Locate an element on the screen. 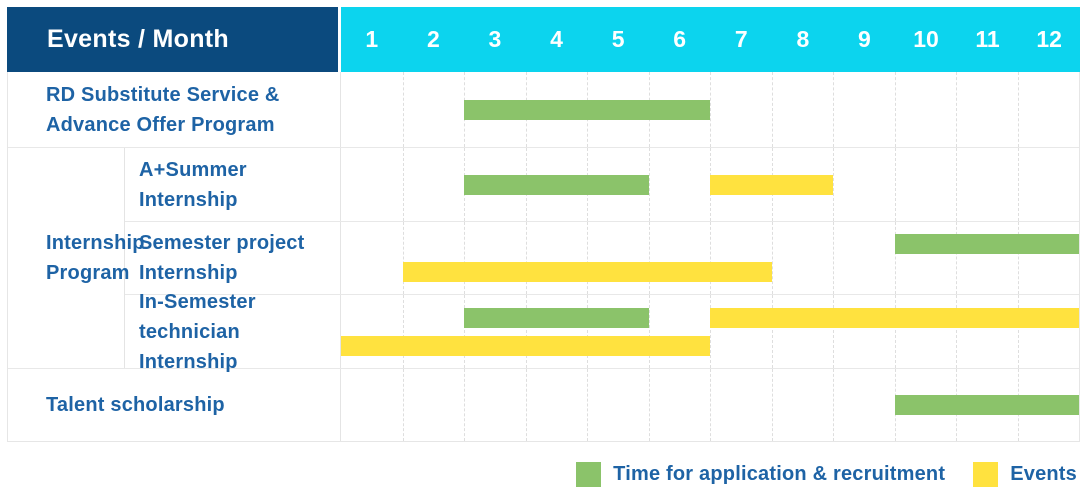 The height and width of the screenshot is (494, 1080). row-label: A+Summer Internship is located at coordinates (233, 184).